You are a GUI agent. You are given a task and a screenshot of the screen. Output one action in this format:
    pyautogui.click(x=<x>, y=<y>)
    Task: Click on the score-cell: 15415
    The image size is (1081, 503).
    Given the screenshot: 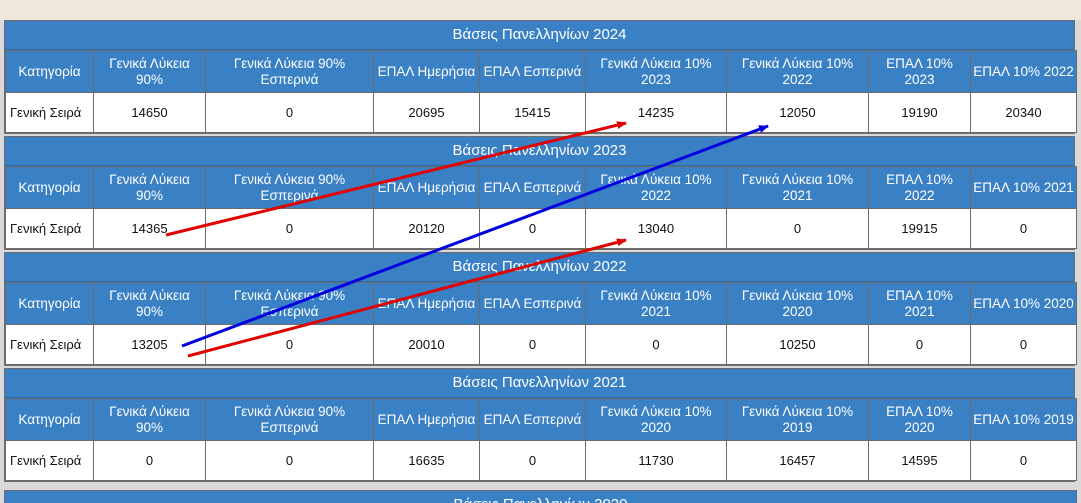 What is the action you would take?
    pyautogui.click(x=532, y=112)
    